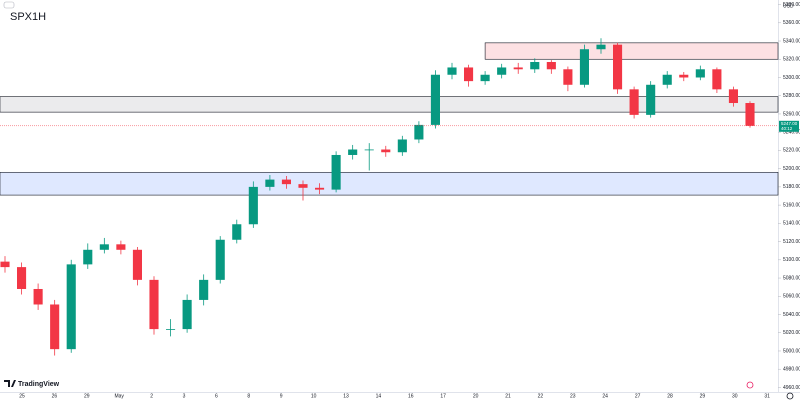 The image size is (800, 405). Describe the element at coordinates (791, 41) in the screenshot. I see `y-tick-label: 5340.00` at that location.